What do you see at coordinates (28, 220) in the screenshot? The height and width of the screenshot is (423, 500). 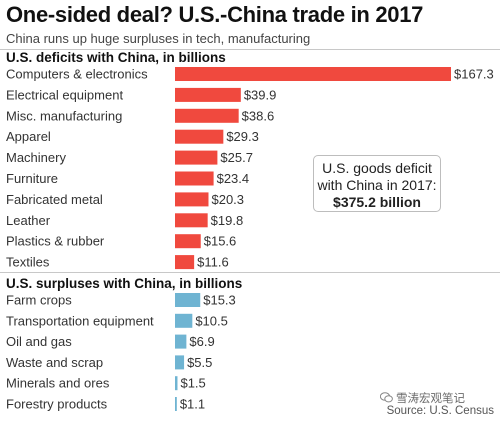 I see `category-label-leather: Leather` at bounding box center [28, 220].